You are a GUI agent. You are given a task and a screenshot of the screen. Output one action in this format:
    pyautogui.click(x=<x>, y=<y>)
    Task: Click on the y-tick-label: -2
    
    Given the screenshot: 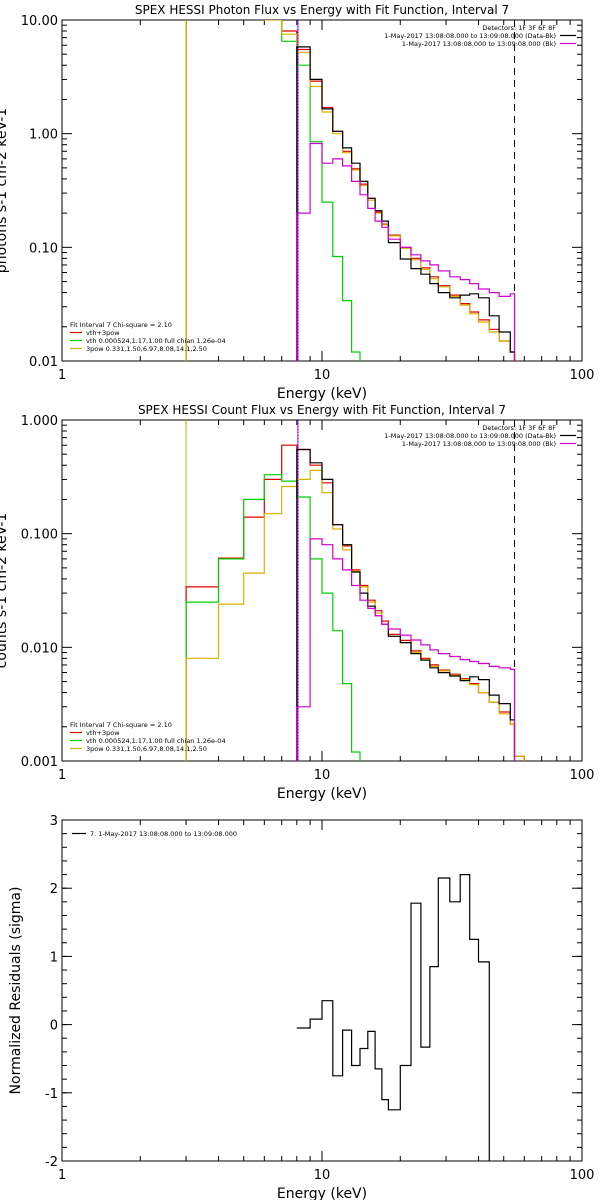 What is the action you would take?
    pyautogui.click(x=51, y=1162)
    